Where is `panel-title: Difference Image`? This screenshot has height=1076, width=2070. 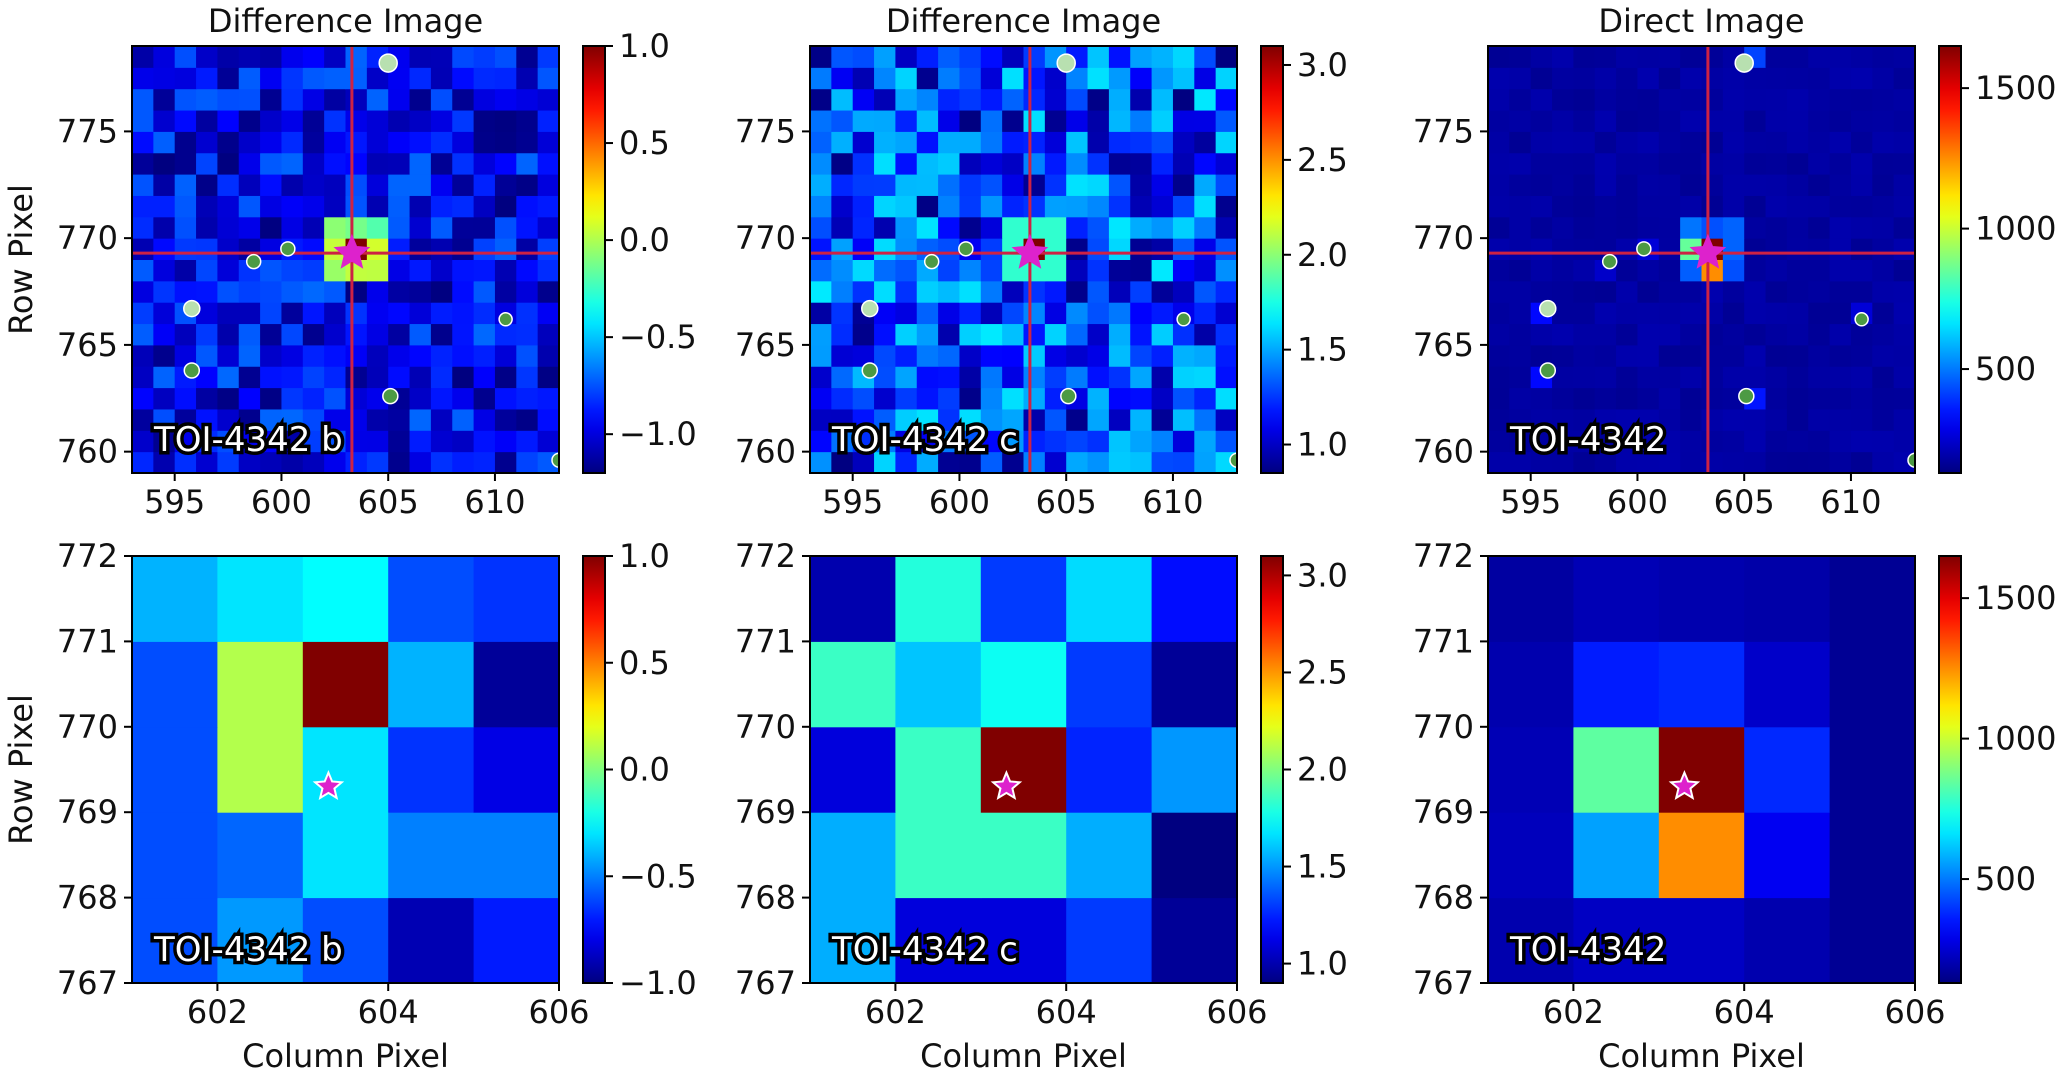
panel-title: Difference Image is located at coordinates (345, 21).